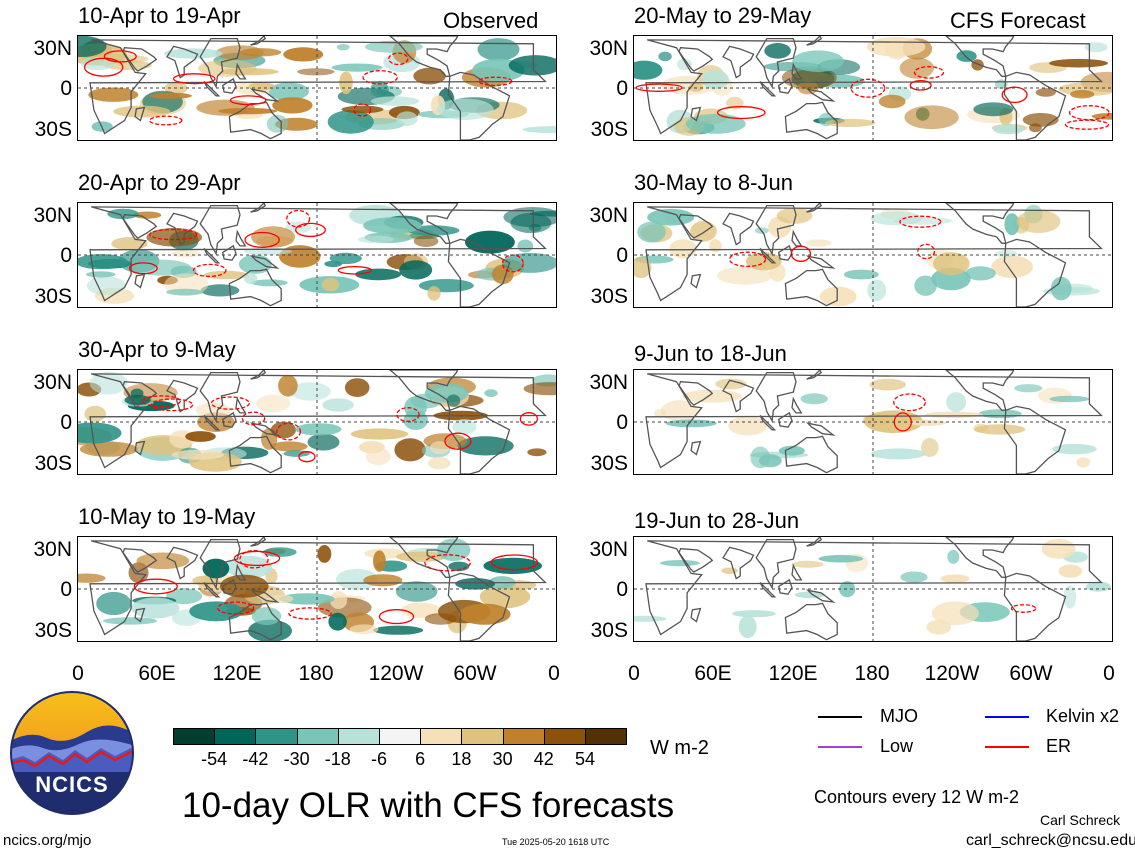 This screenshot has height=856, width=1135. Describe the element at coordinates (723, 15) in the screenshot. I see `panel-title-5: 20-May to 29-May` at that location.